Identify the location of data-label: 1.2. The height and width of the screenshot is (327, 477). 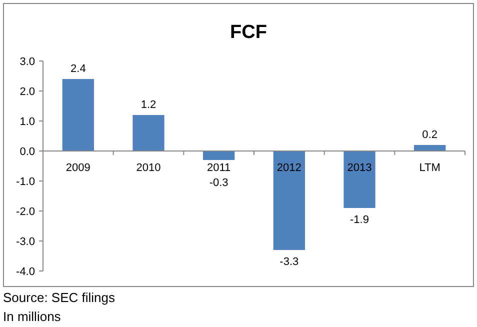
(148, 105).